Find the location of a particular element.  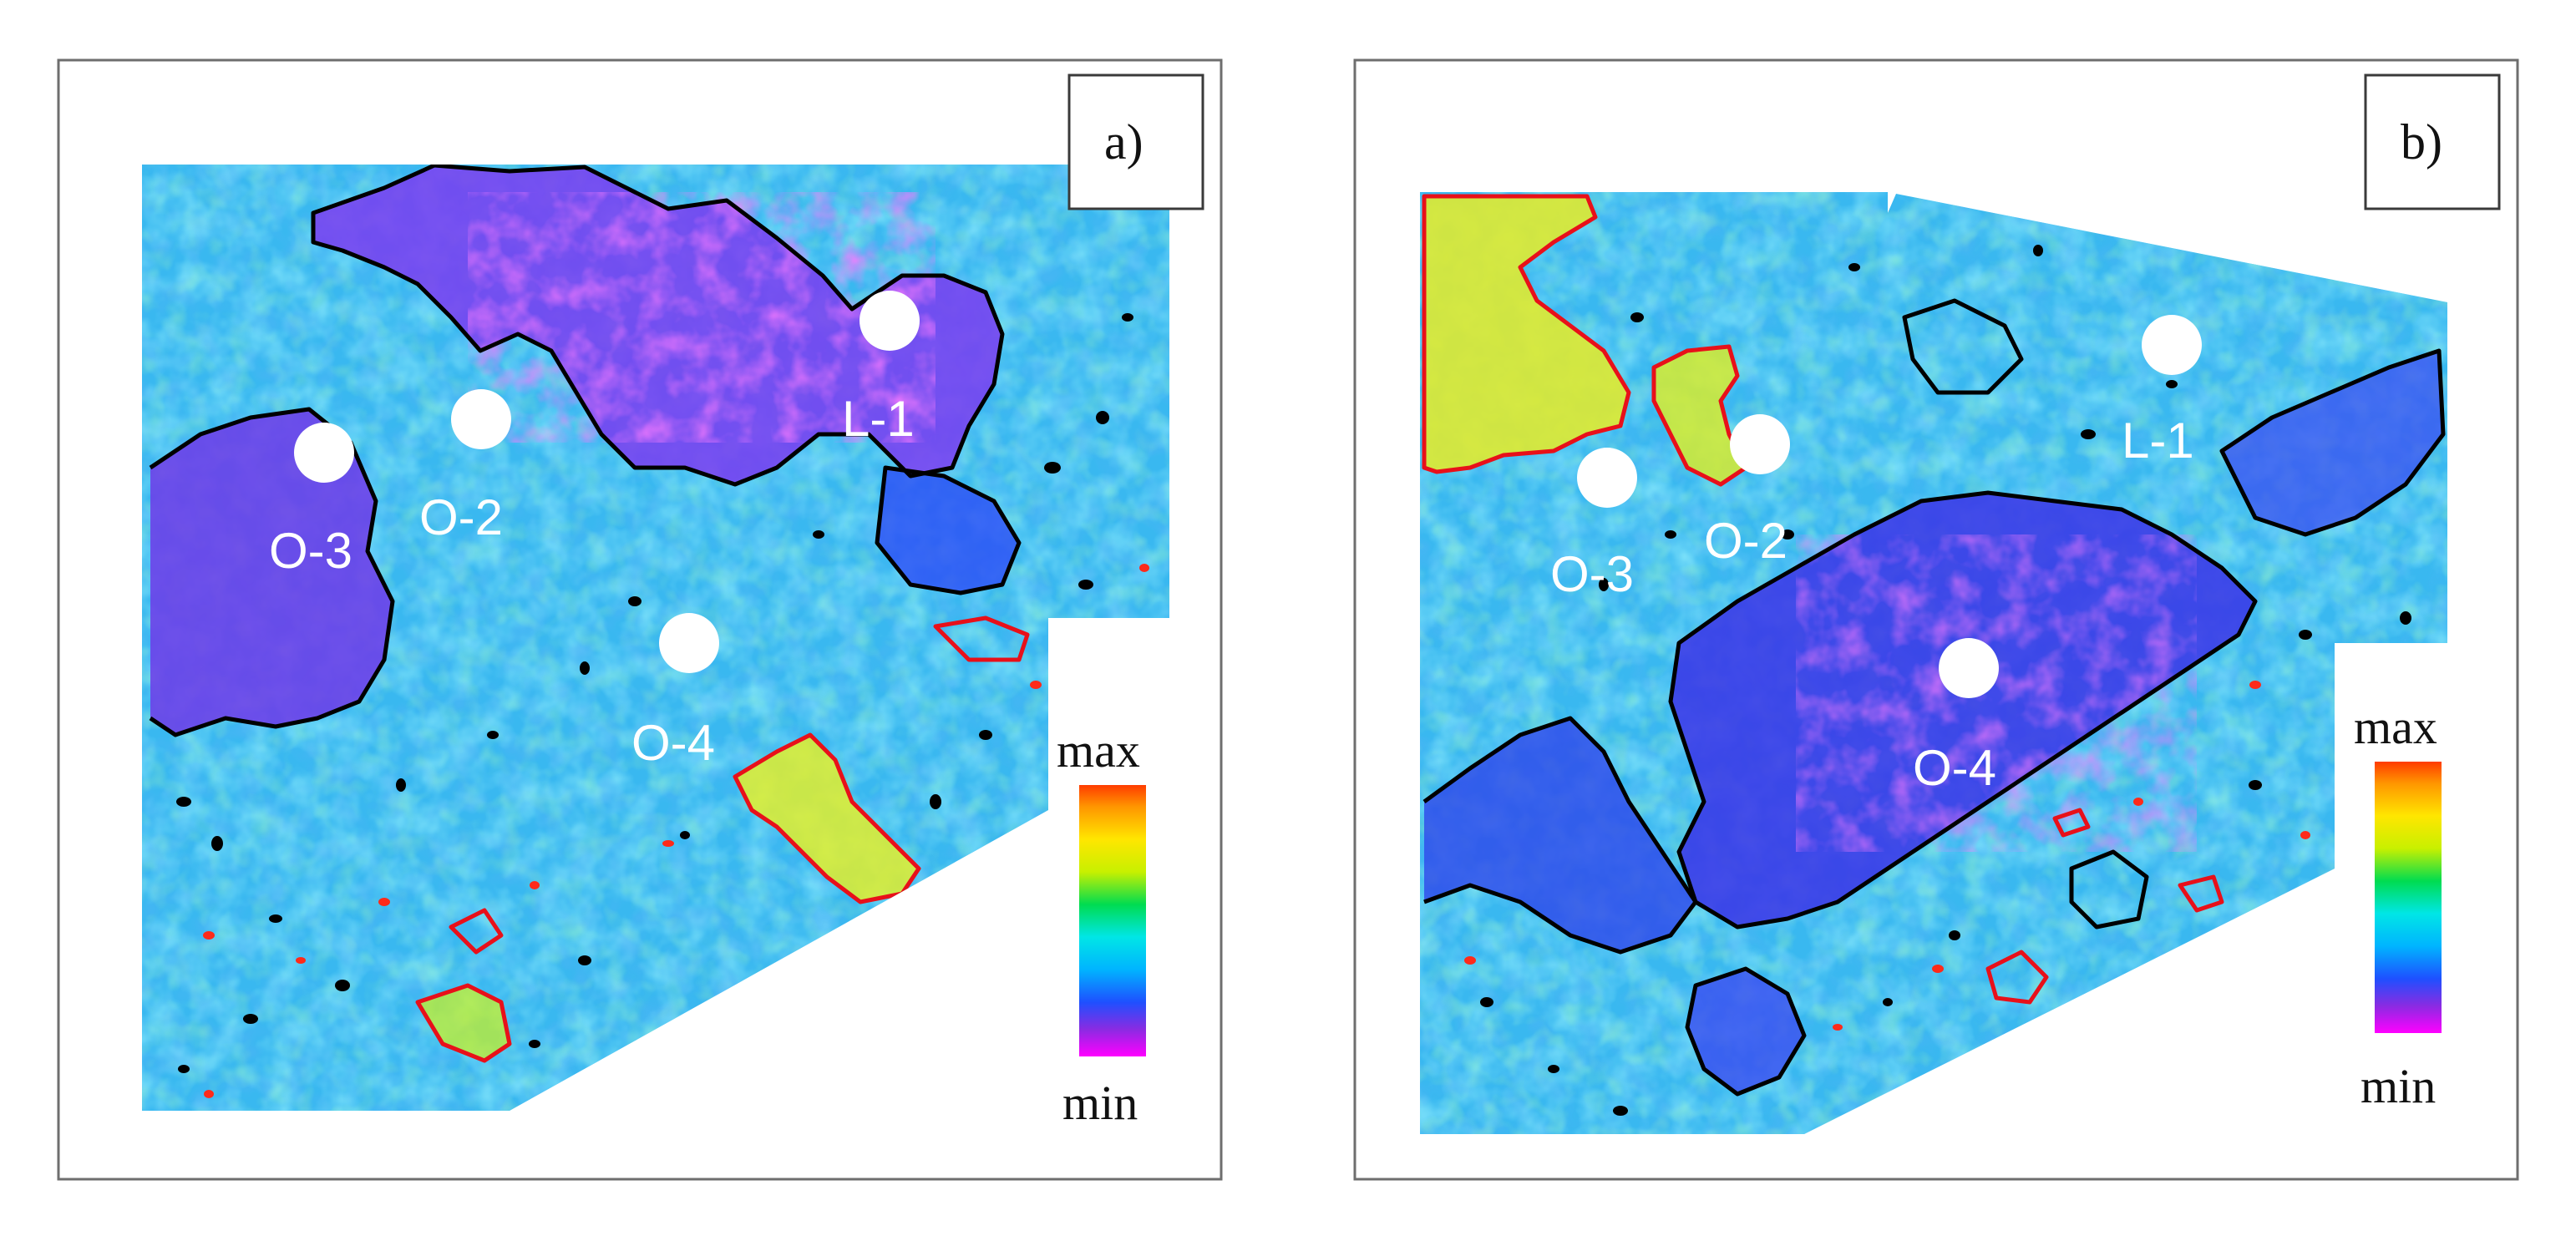

panel-a-low-contour-east is located at coordinates (948, 530).